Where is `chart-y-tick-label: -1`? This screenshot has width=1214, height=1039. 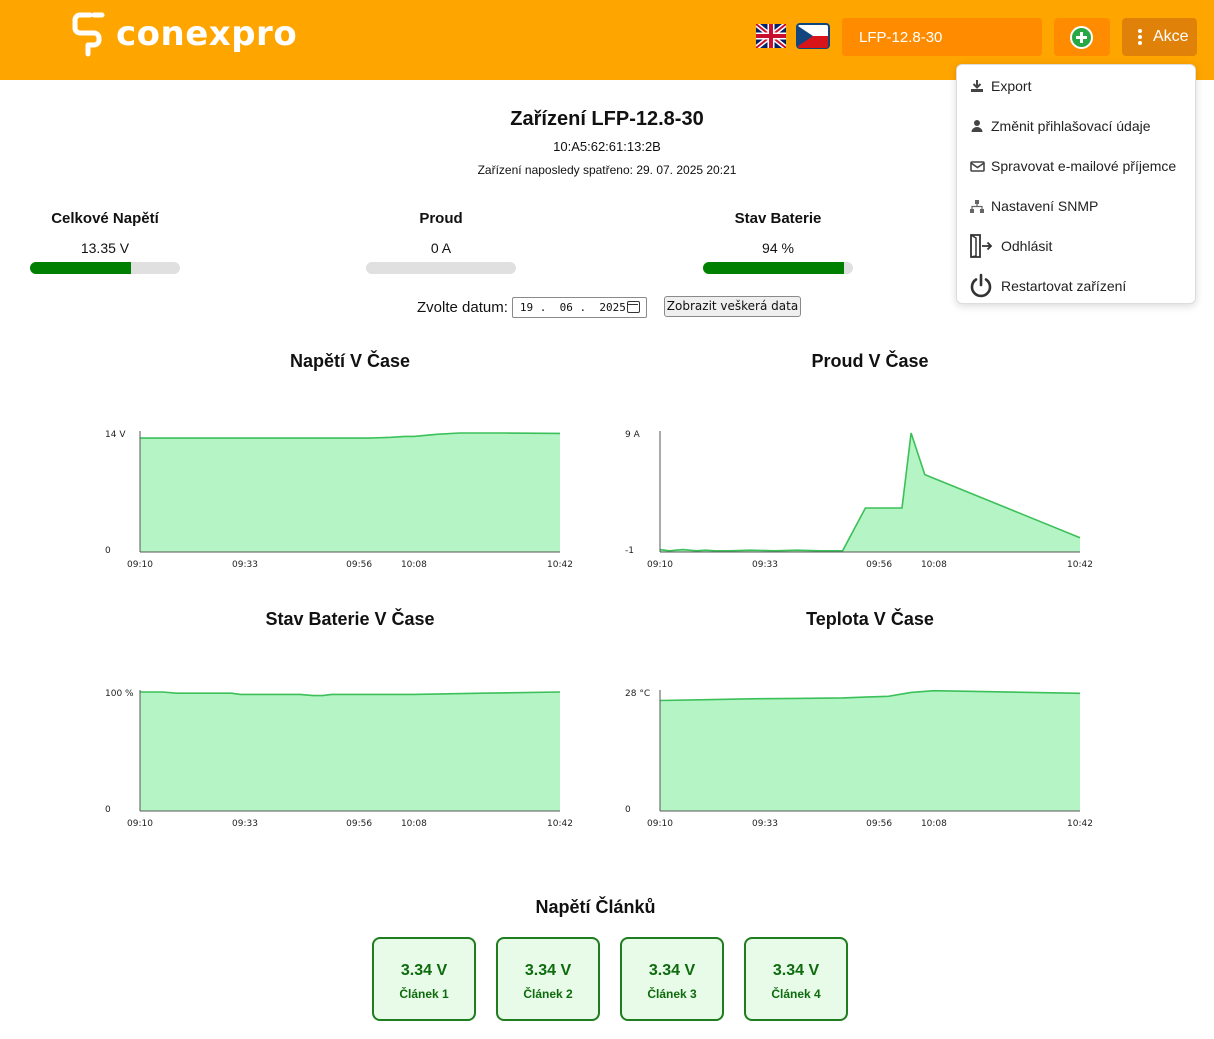
chart-y-tick-label: -1 is located at coordinates (629, 551).